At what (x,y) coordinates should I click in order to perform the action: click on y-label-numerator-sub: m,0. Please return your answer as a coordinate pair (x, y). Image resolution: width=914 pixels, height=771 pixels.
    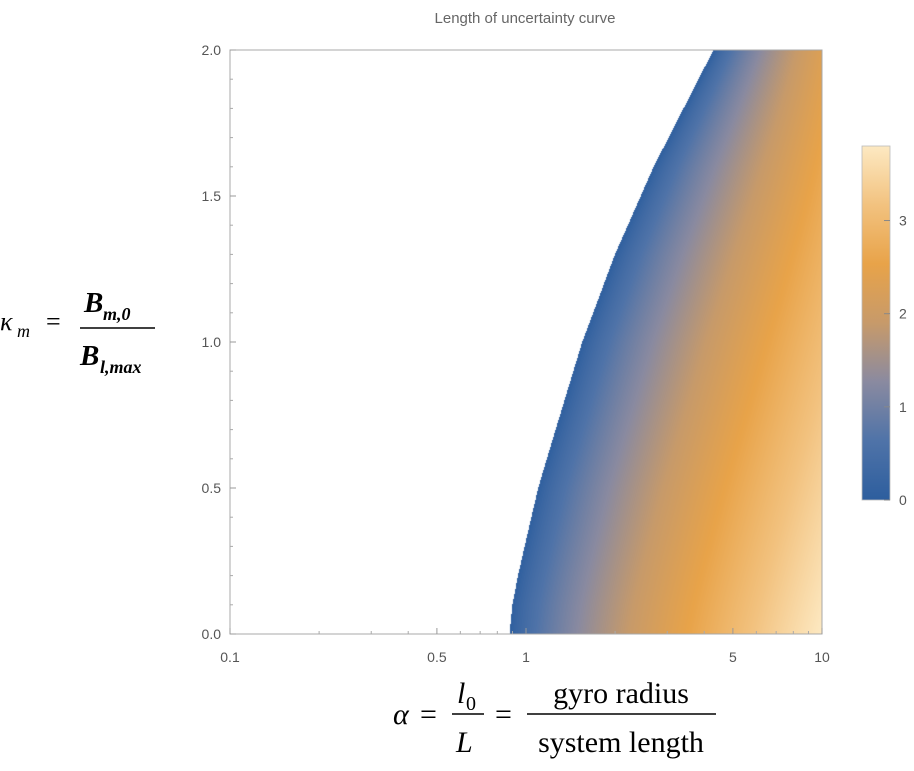
    Looking at the image, I should click on (117, 314).